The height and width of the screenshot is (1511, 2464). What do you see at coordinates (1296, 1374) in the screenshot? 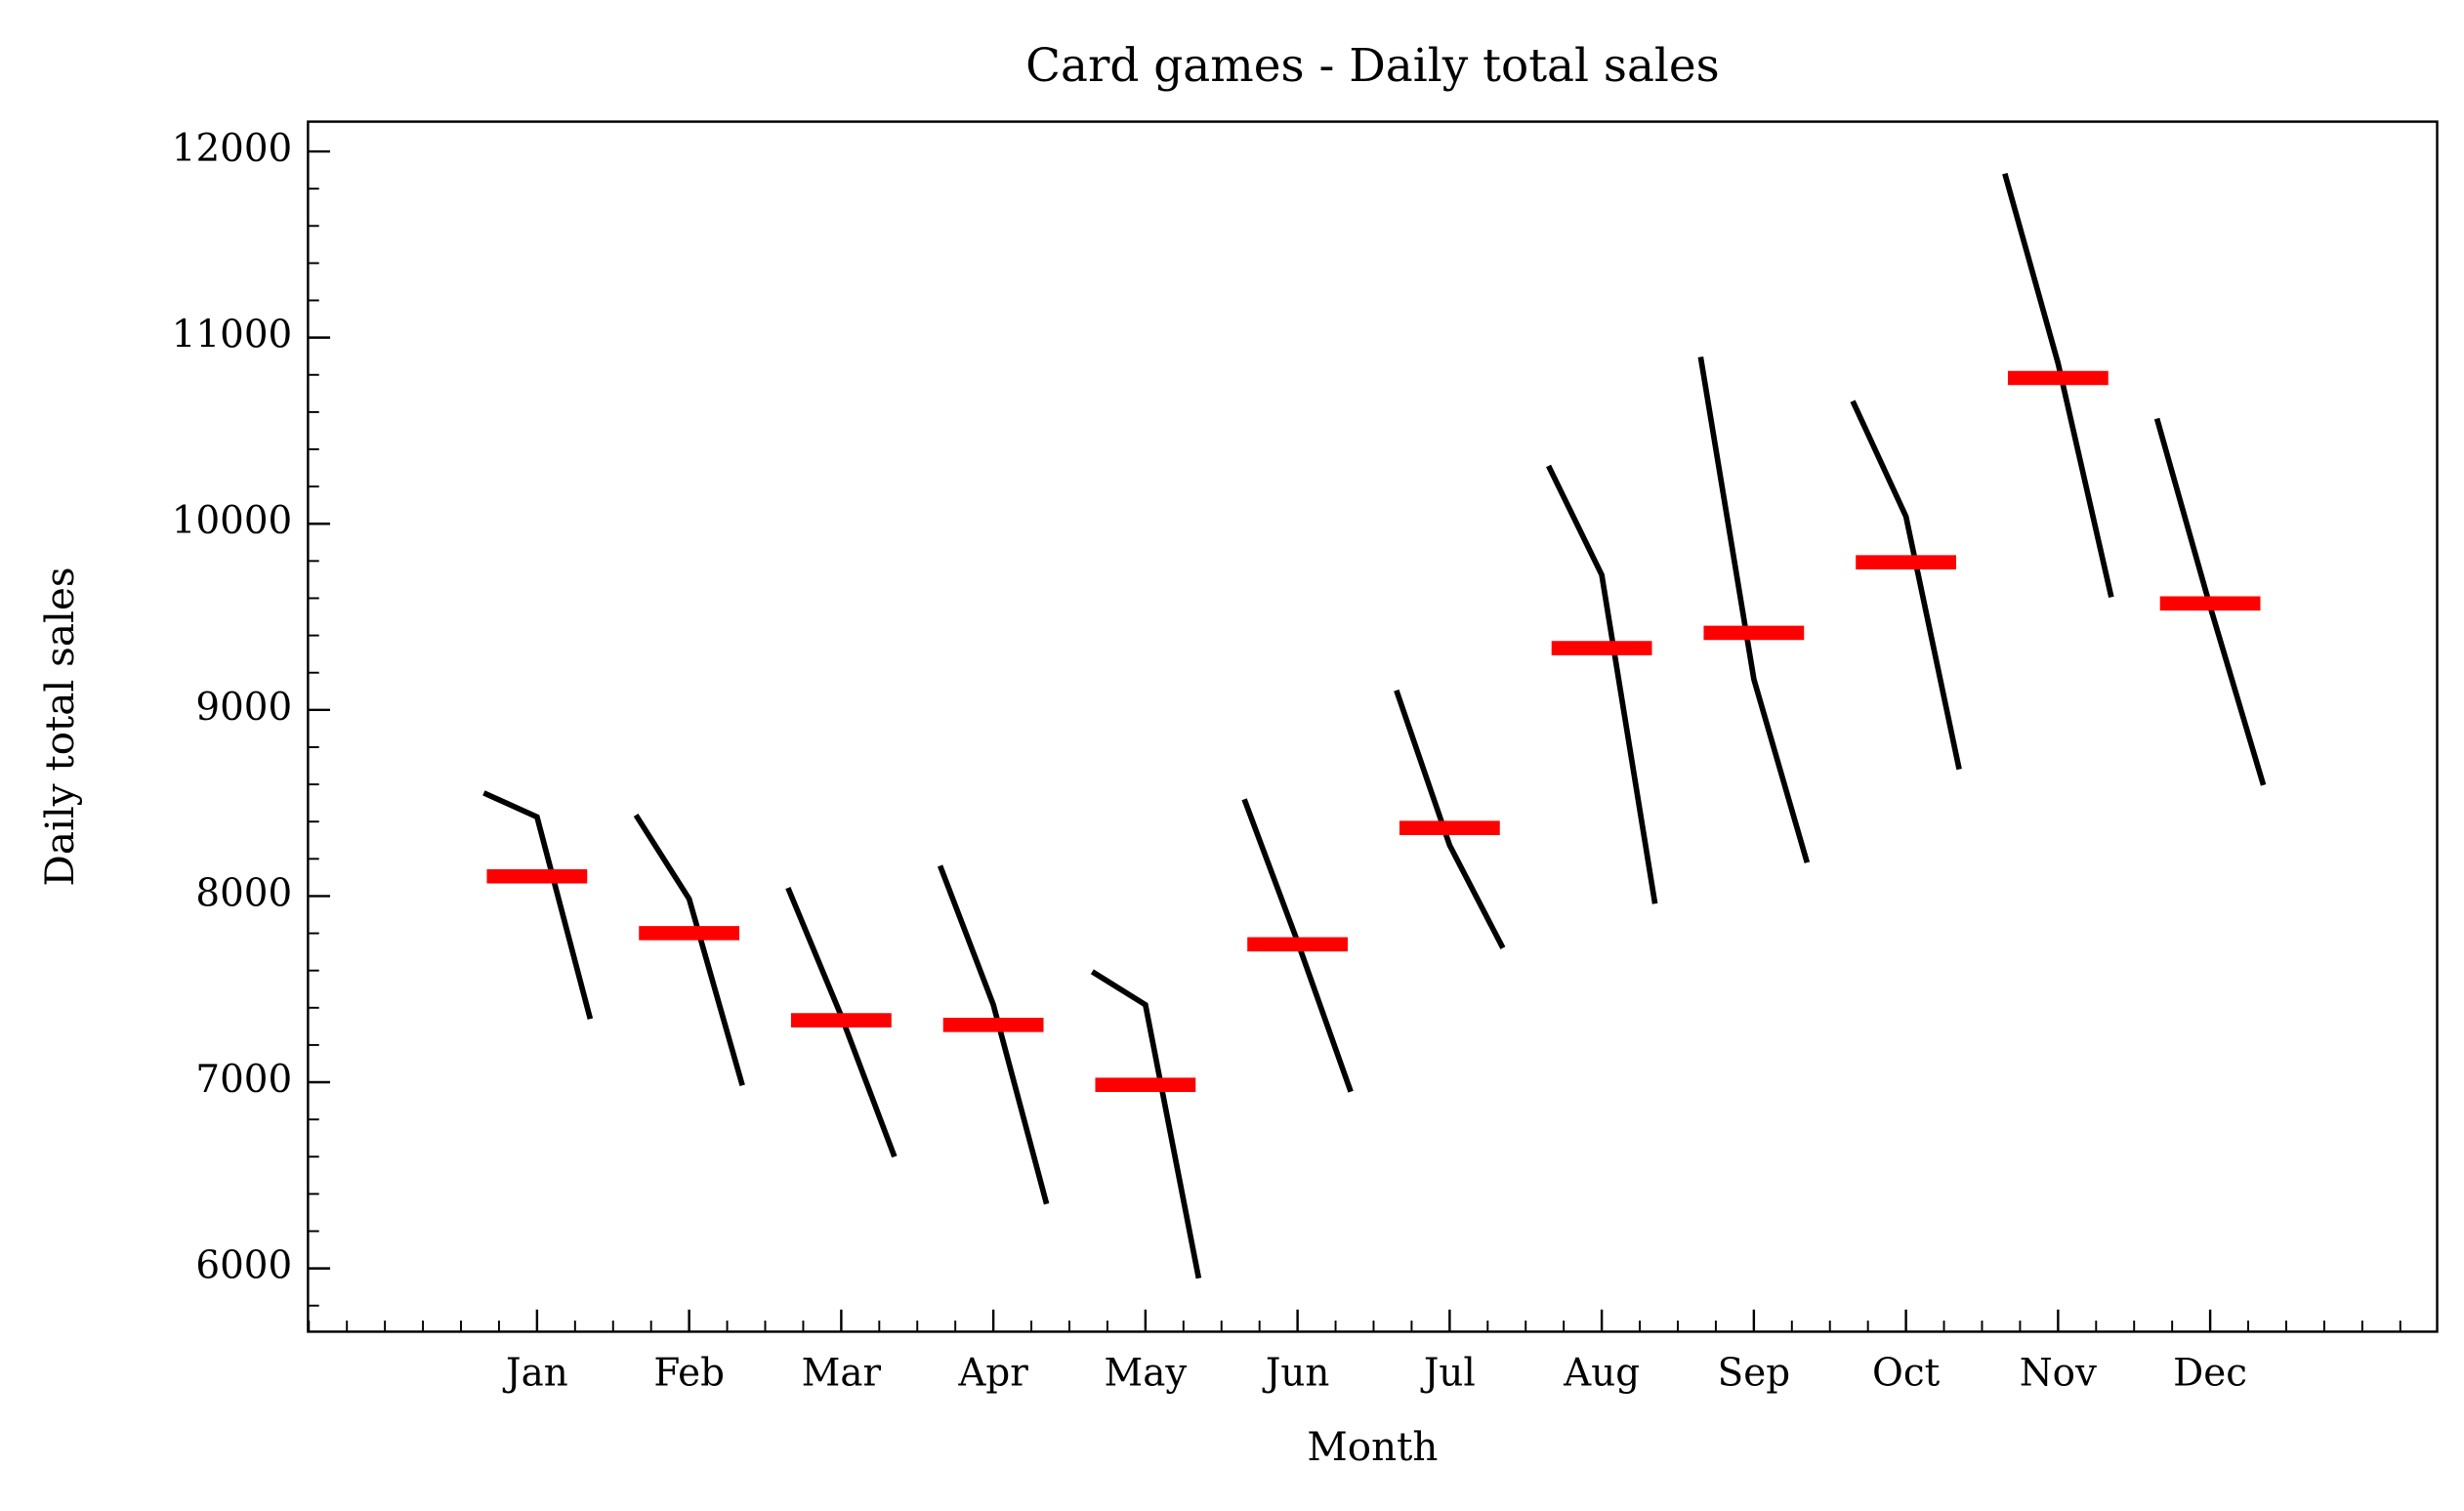
I see `x-tick-label: Jun` at bounding box center [1296, 1374].